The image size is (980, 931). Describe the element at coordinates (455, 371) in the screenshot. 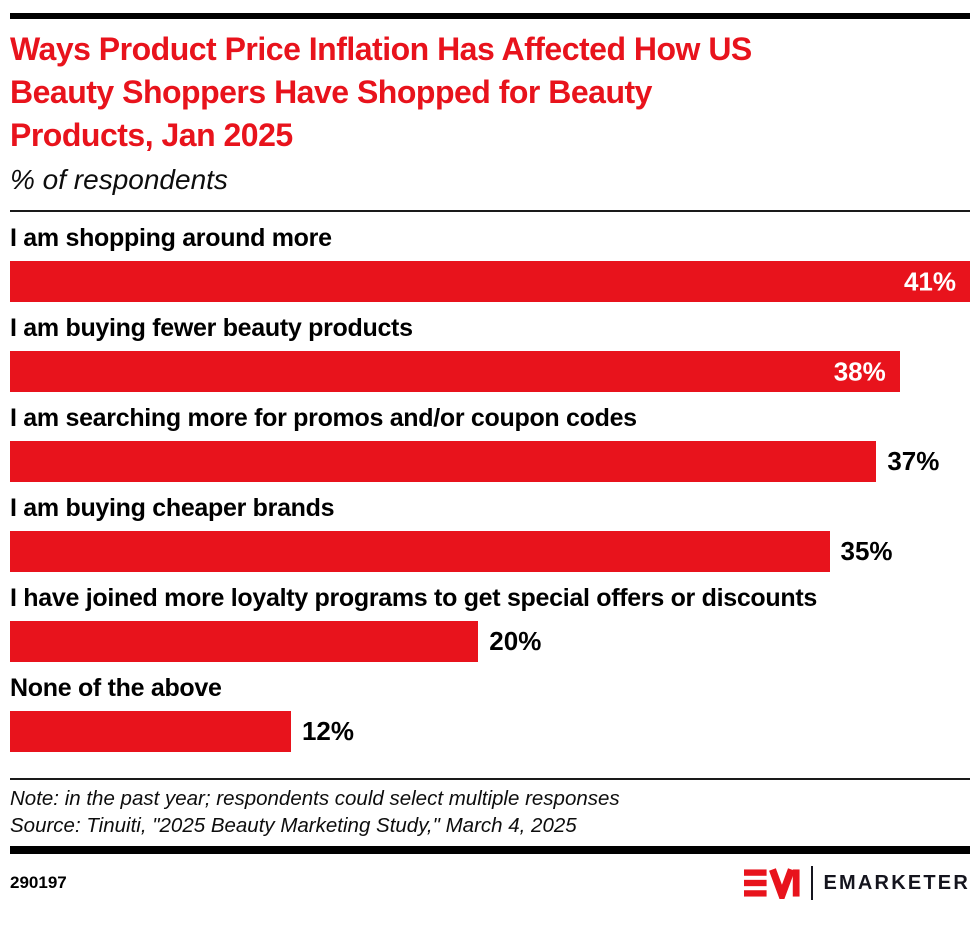

I see `bar: 38%` at that location.